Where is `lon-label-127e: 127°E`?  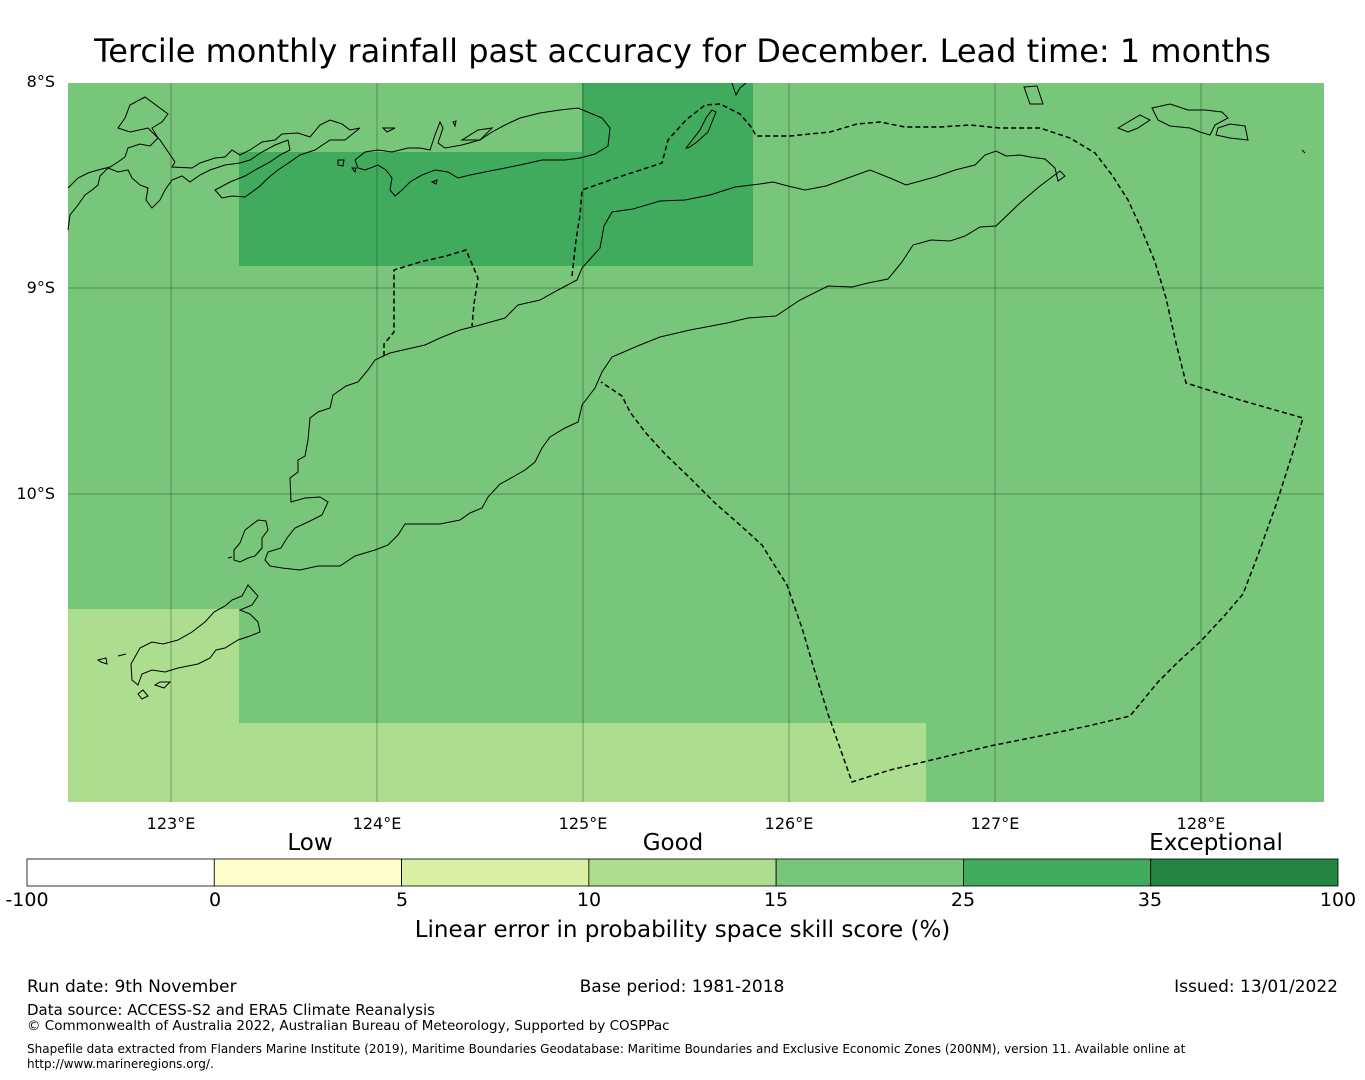 lon-label-127e: 127°E is located at coordinates (995, 823).